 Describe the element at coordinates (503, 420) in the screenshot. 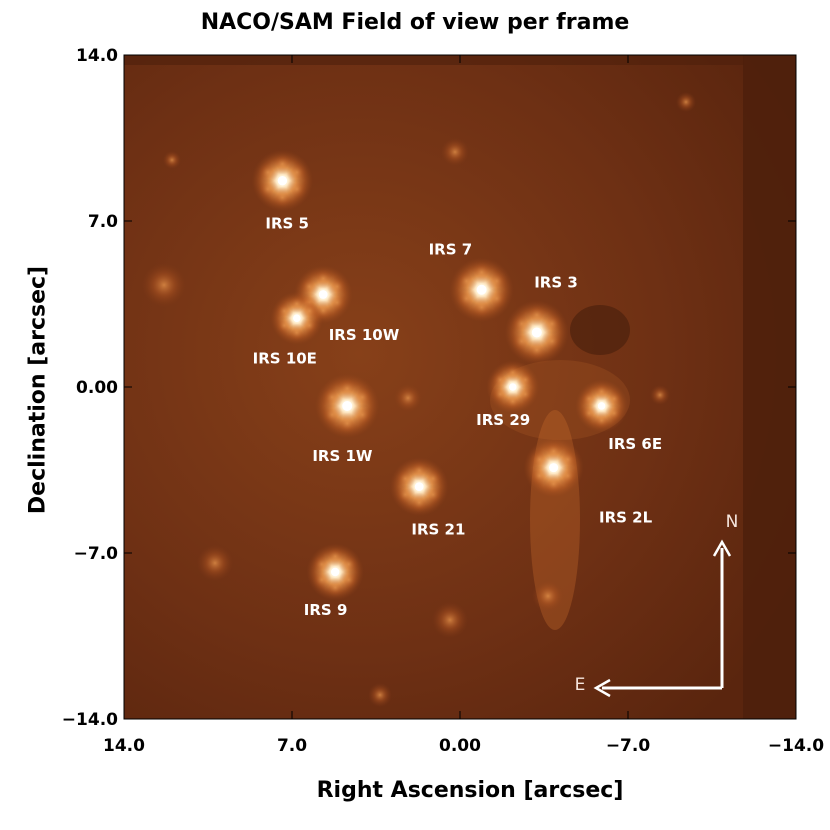

I see `star-label: IRS 29` at that location.